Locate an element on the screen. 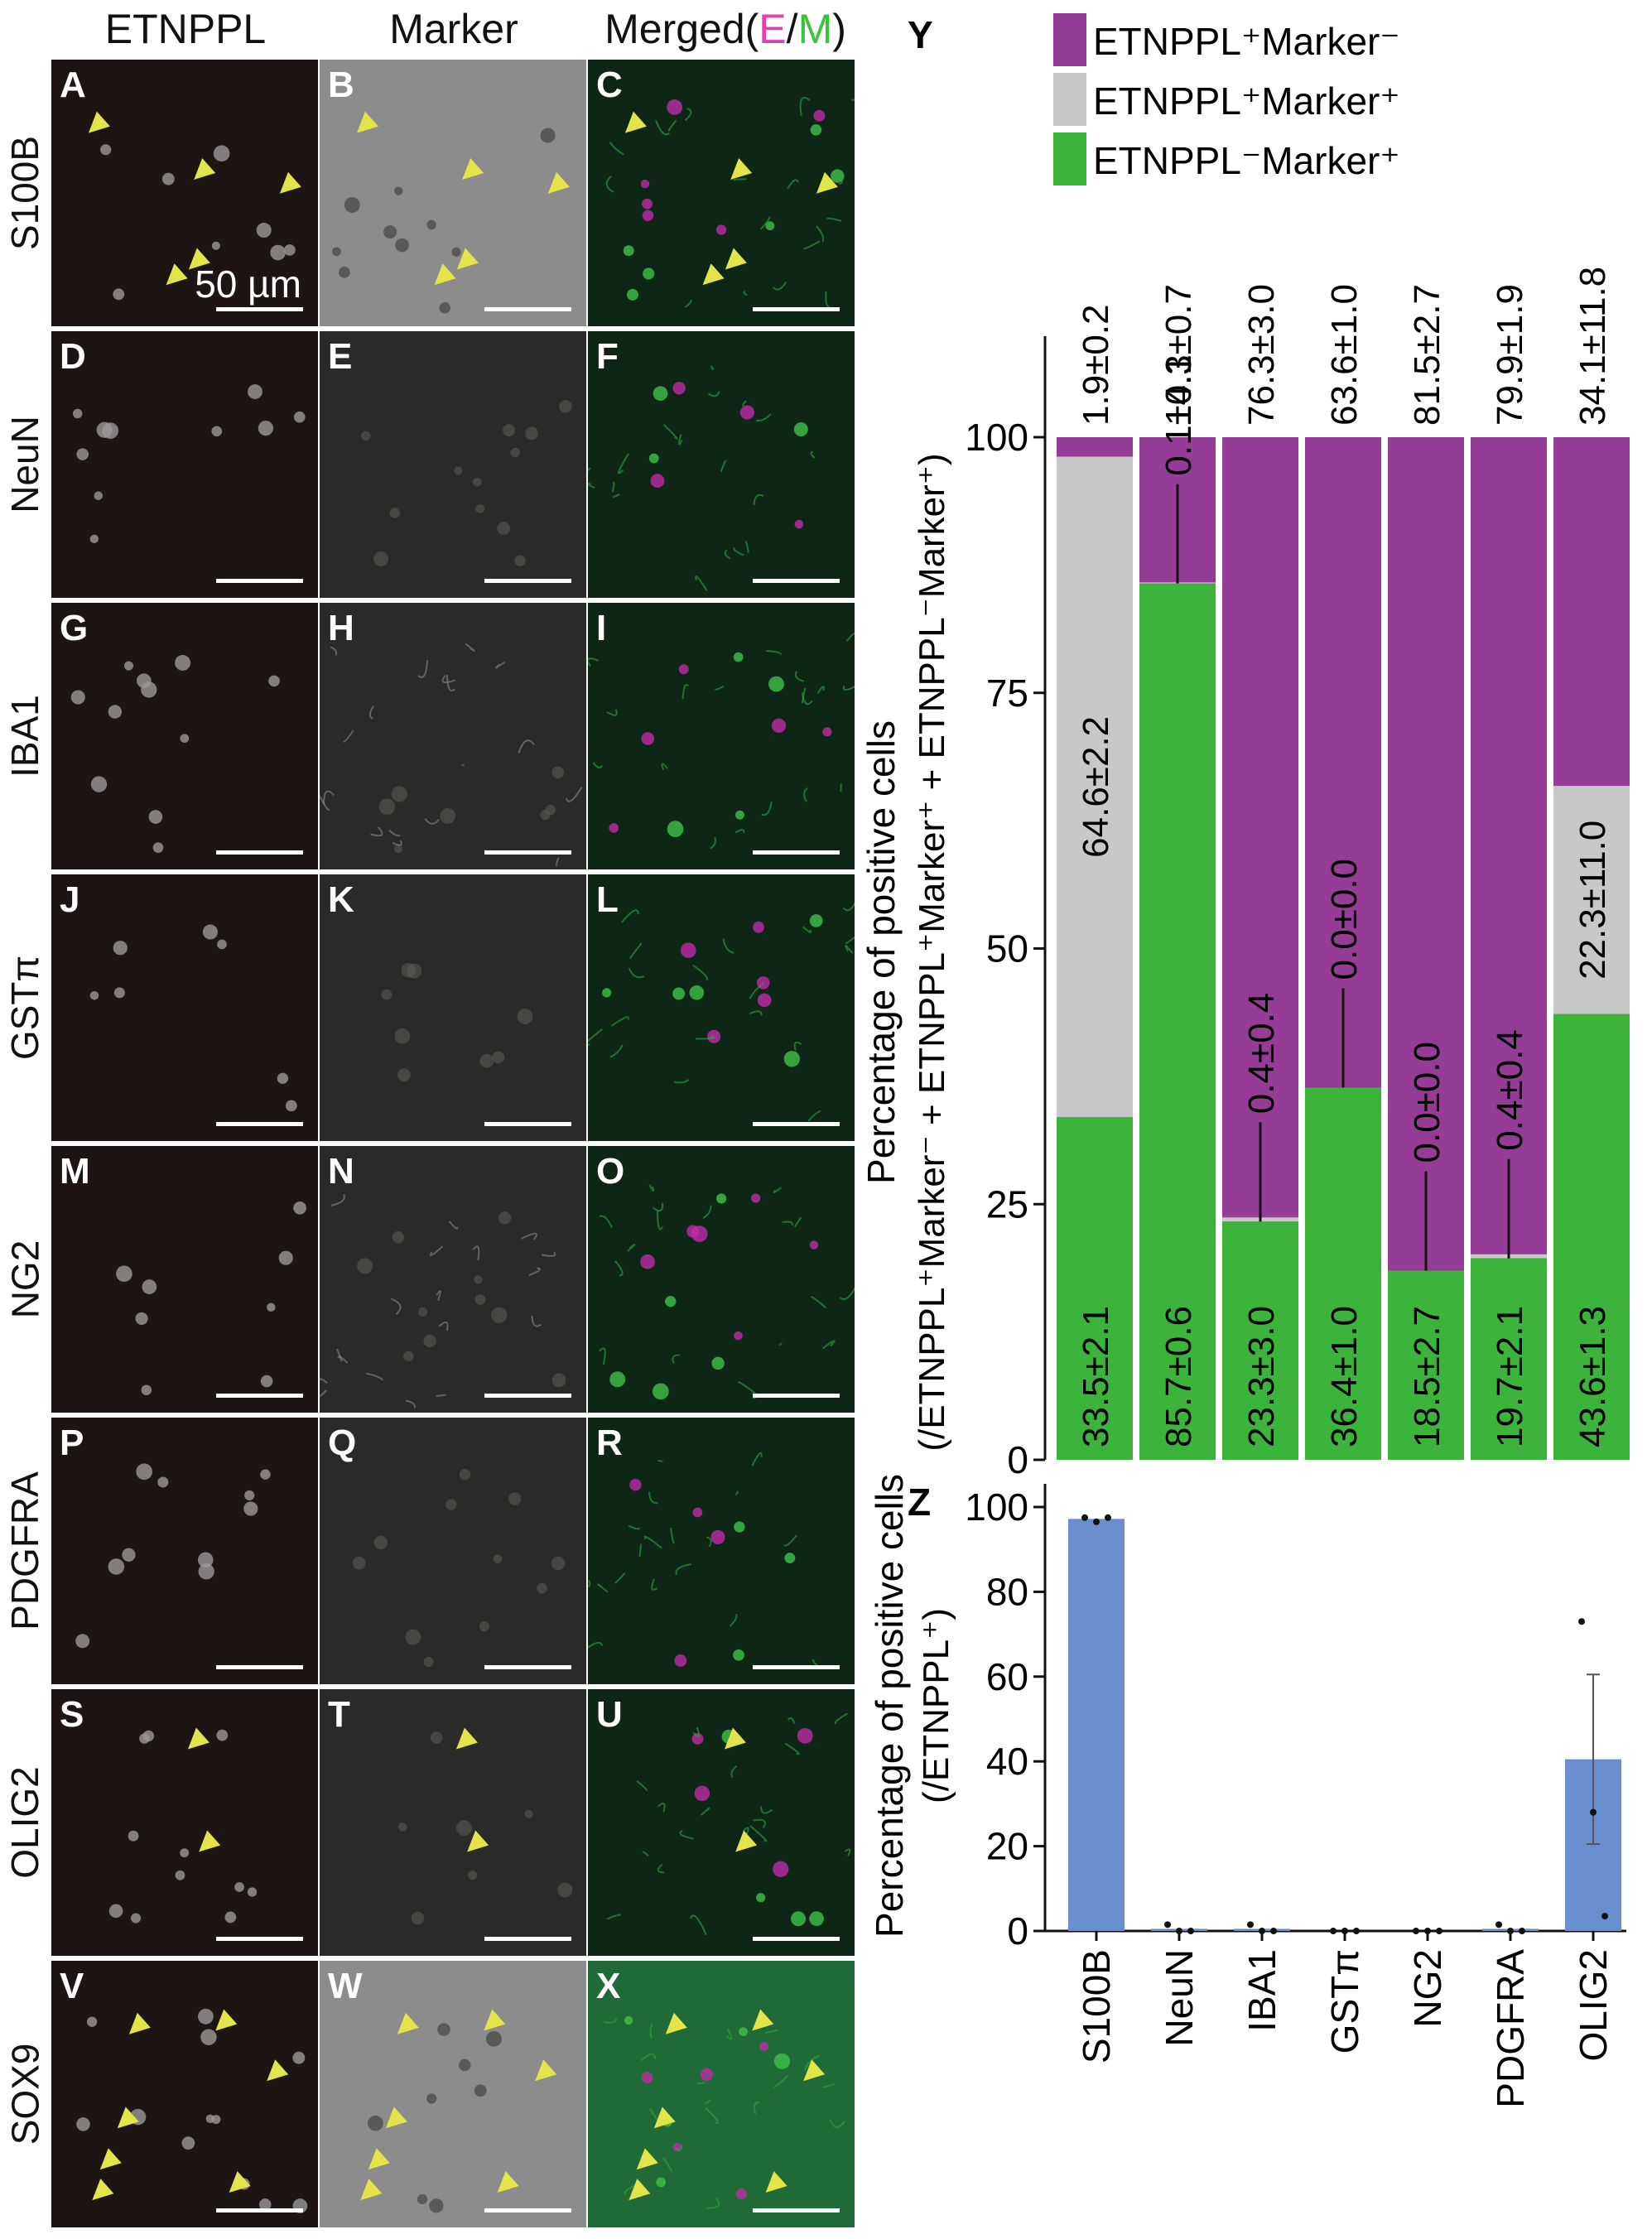 This screenshot has height=2239, width=1652. data-label-etnppl-neg-marker-pos: 33.5±2.1 is located at coordinates (1096, 1376).